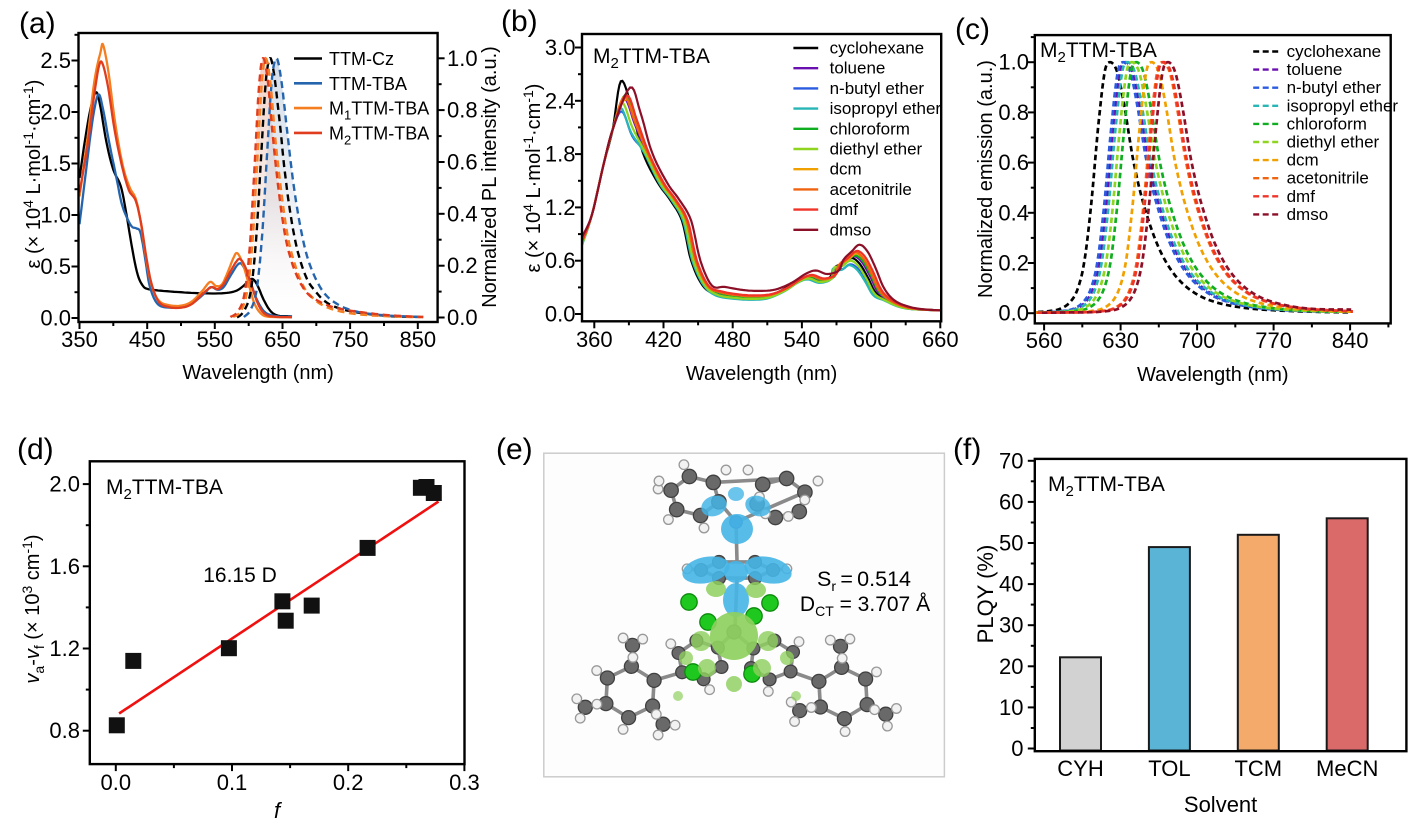 Image resolution: width=1414 pixels, height=835 pixels. Describe the element at coordinates (732, 339) in the screenshot. I see `svg-text: 480` at that location.